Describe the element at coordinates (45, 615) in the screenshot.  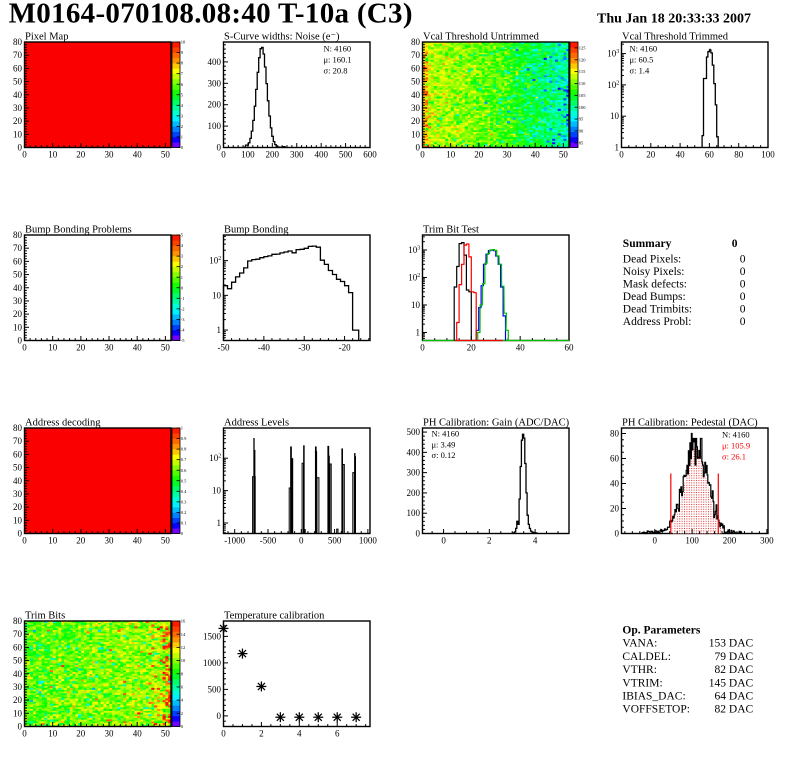
I see `svg-text: Trim Bits` at that location.